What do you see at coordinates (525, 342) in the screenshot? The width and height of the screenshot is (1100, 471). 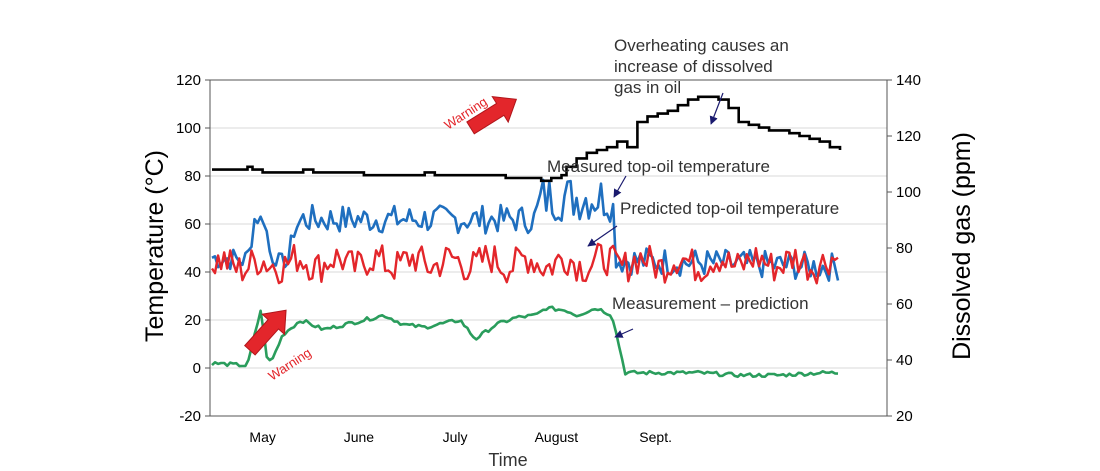 I see `series-residual` at bounding box center [525, 342].